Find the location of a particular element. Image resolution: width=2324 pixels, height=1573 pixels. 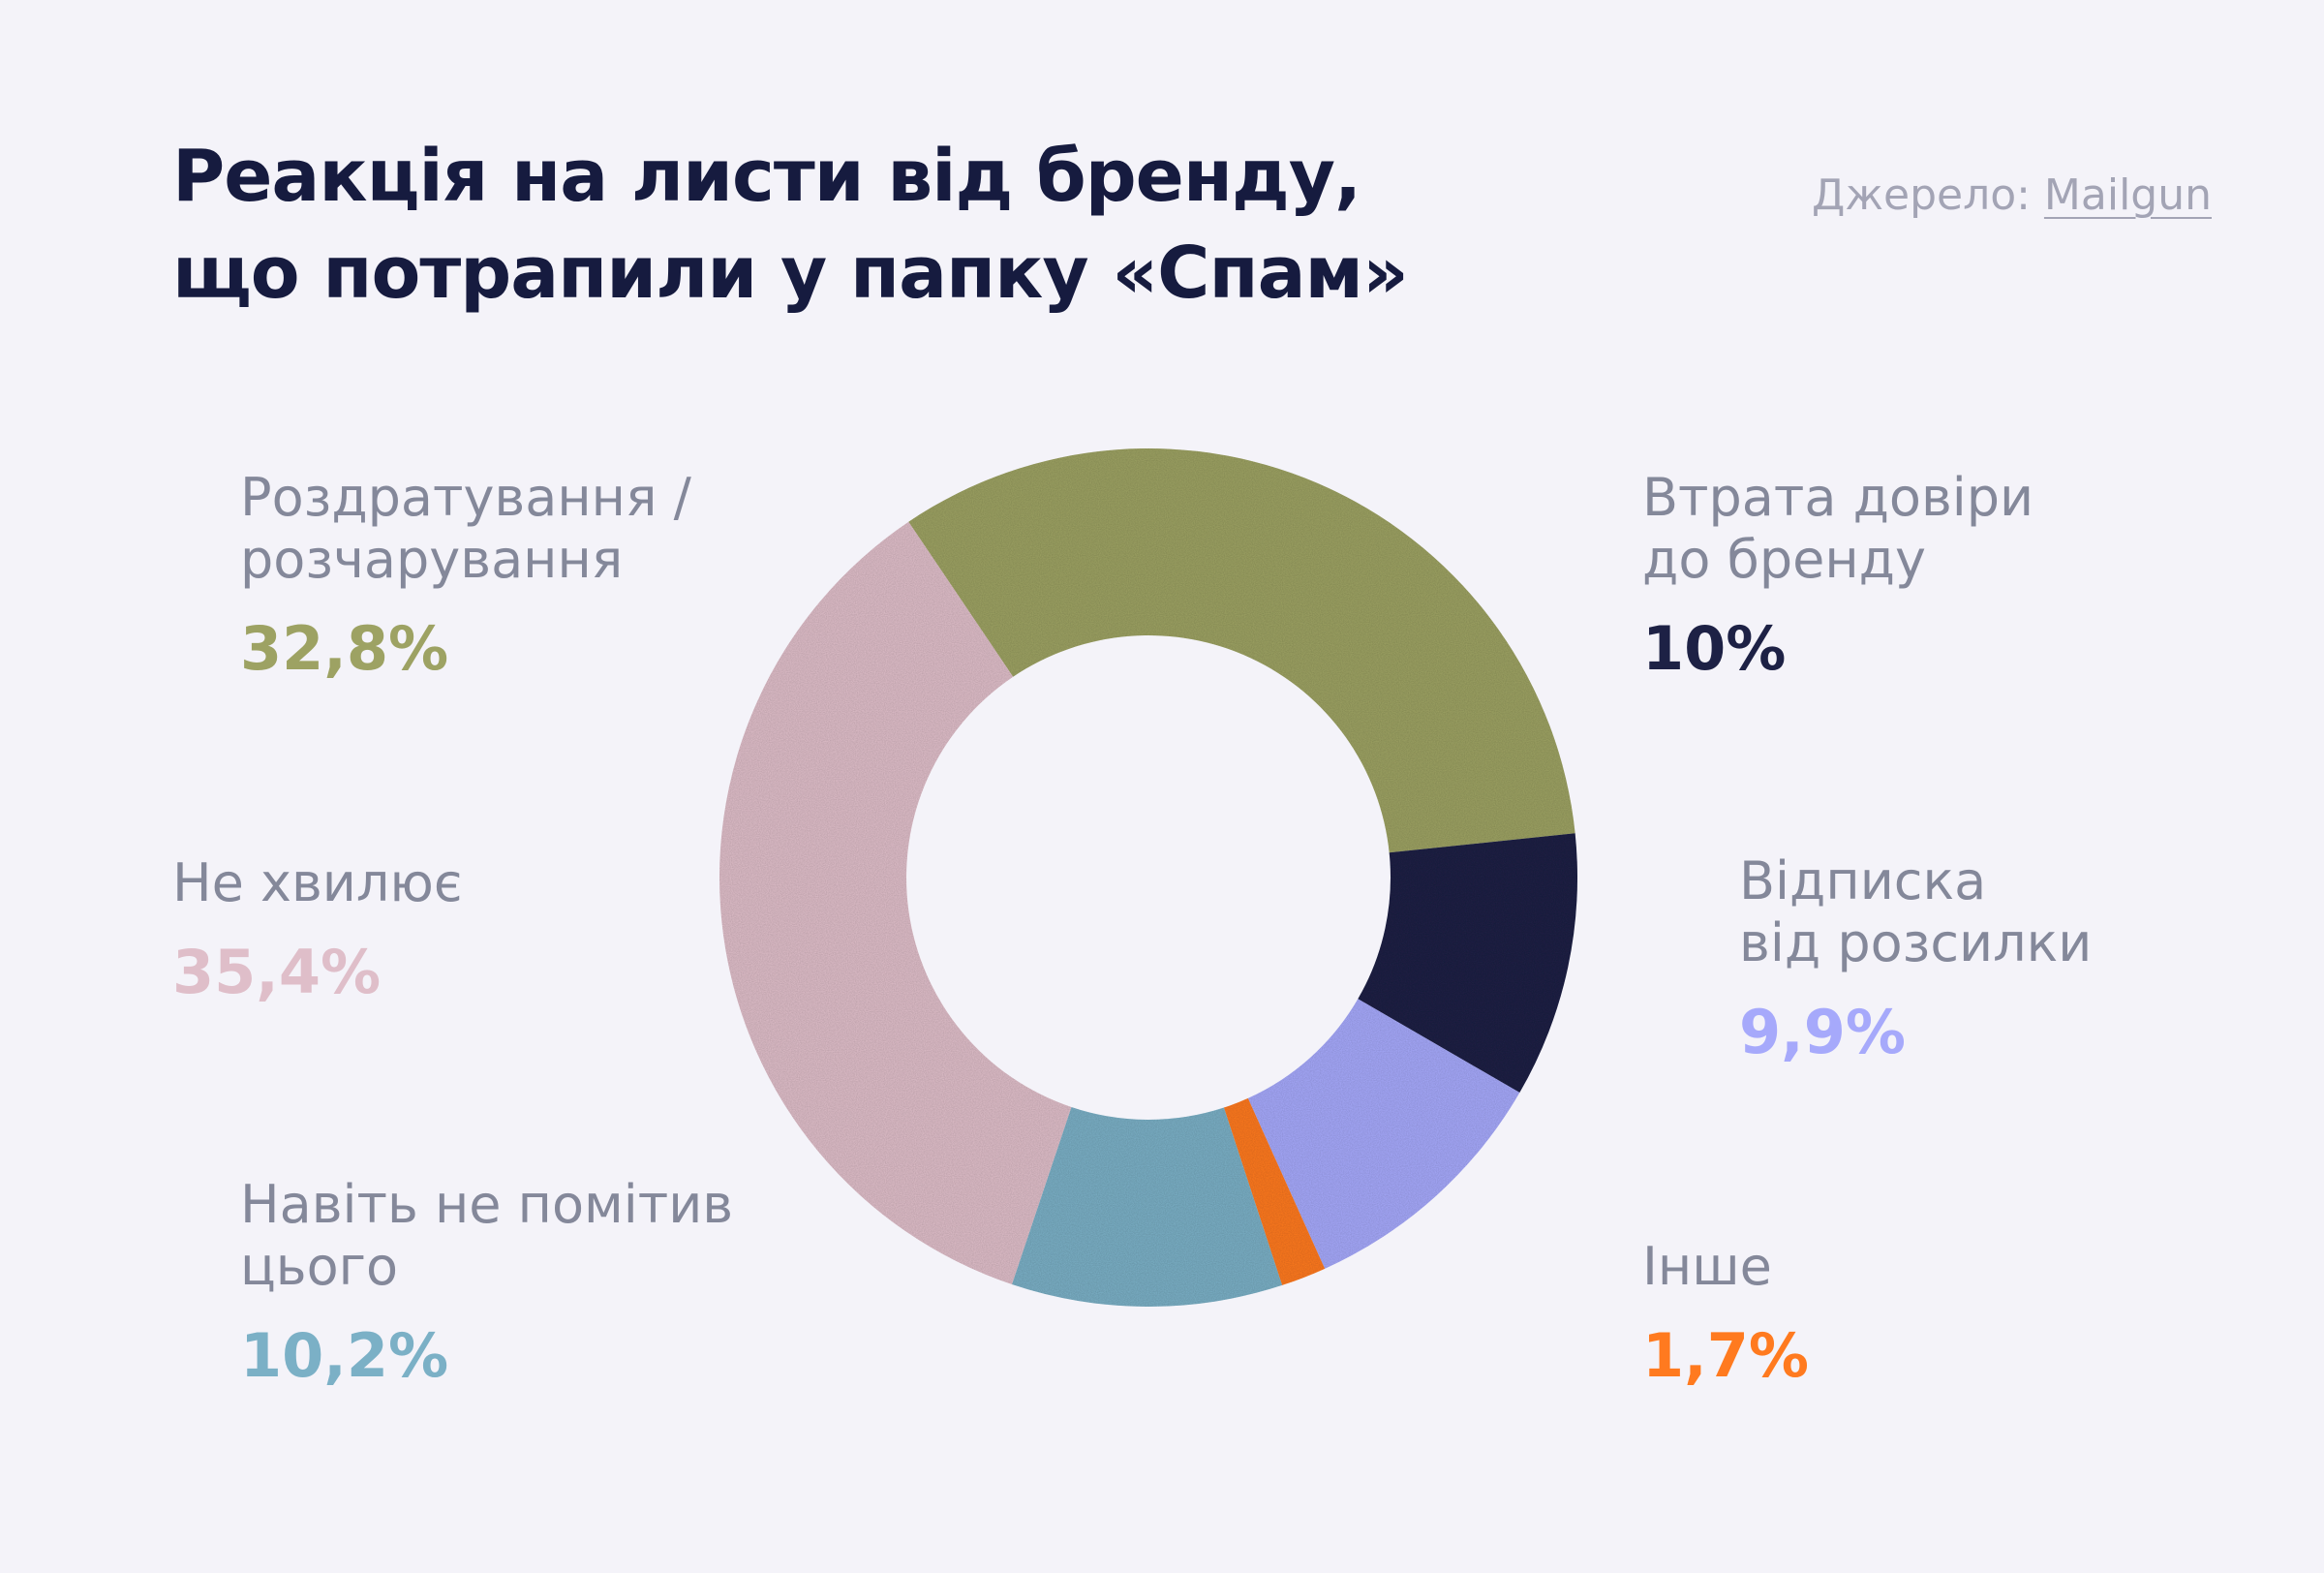

slice-label-unsubscribe: Відписка від розсилки 9,9% is located at coordinates (1916, 959).